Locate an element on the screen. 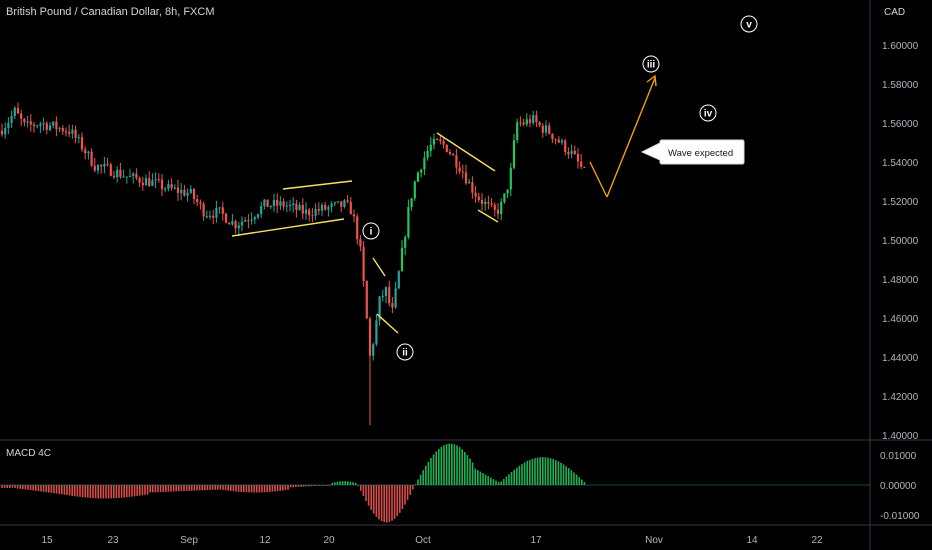 The width and height of the screenshot is (932, 550). price-tick-label: 1.56000 is located at coordinates (900, 124).